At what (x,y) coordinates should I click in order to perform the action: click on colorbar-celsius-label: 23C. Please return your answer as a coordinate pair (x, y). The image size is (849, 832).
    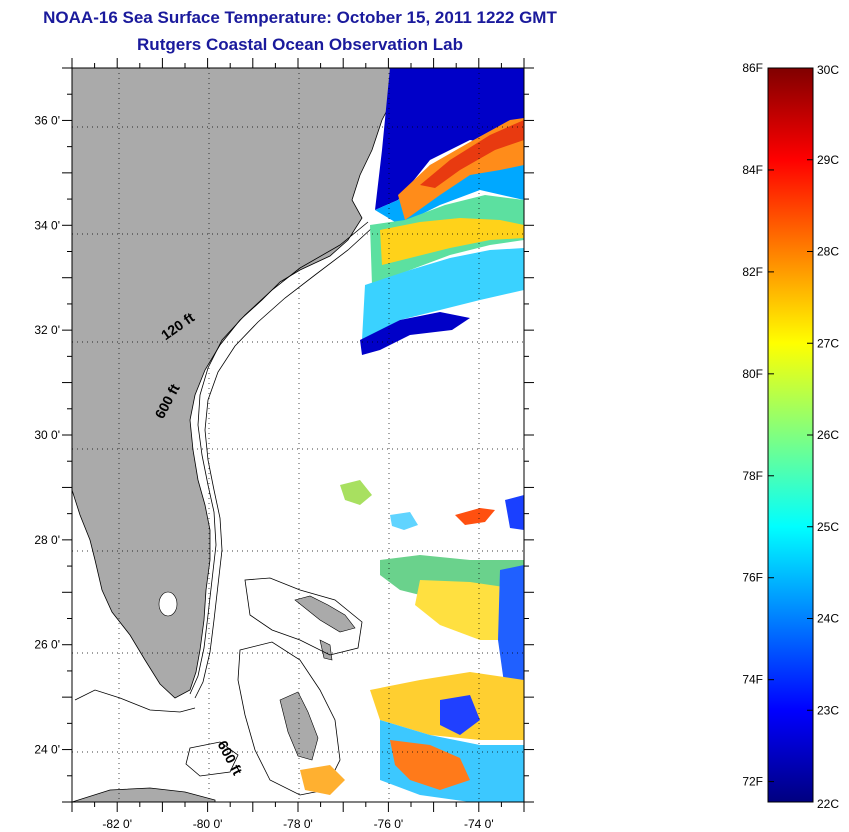
    Looking at the image, I should click on (828, 710).